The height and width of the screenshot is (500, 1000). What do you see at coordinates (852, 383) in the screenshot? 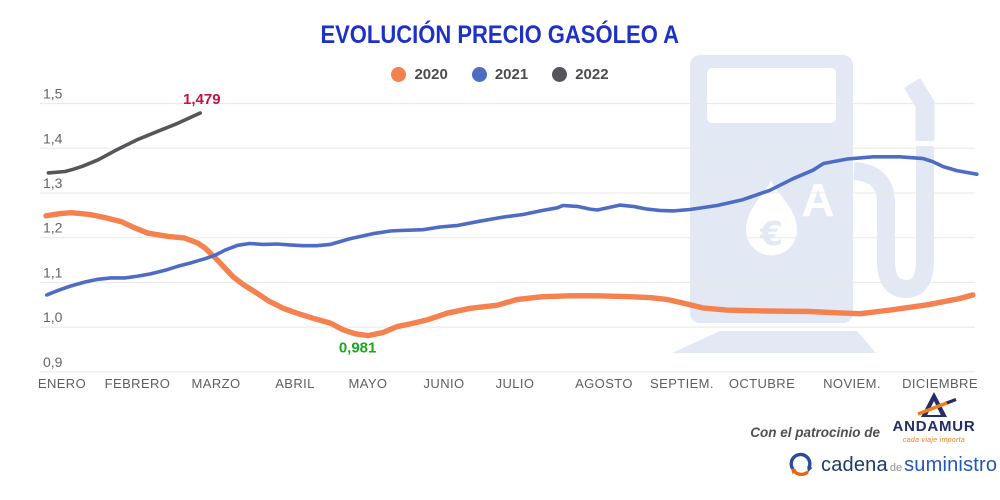
I see `x-tick-label-noviem: NOVIEM.` at bounding box center [852, 383].